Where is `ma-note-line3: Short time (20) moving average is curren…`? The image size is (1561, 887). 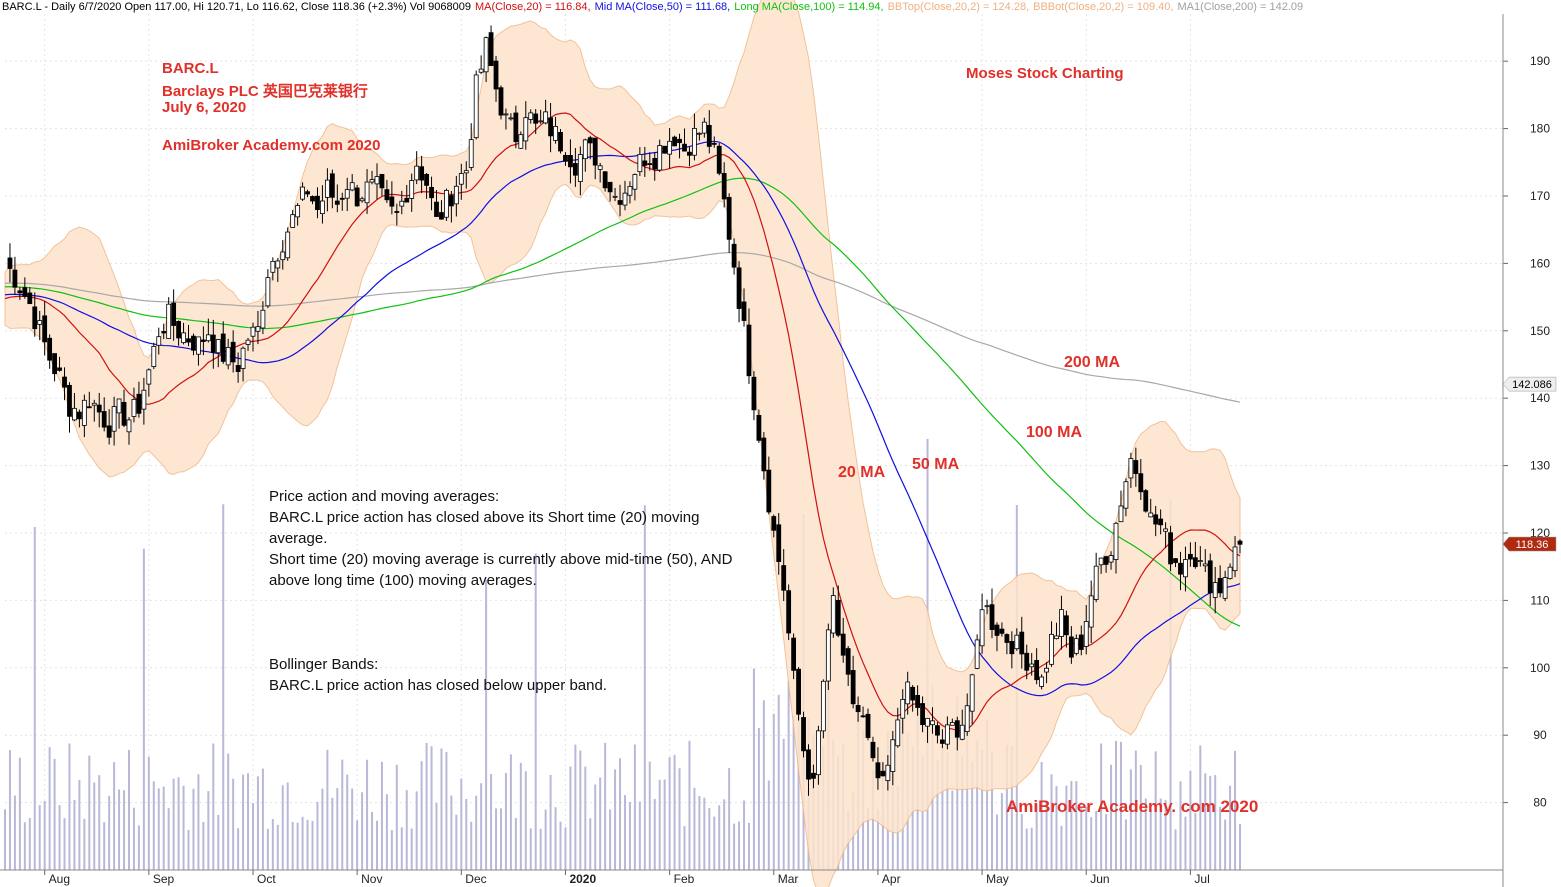 ma-note-line3: Short time (20) moving average is curren… is located at coordinates (501, 559).